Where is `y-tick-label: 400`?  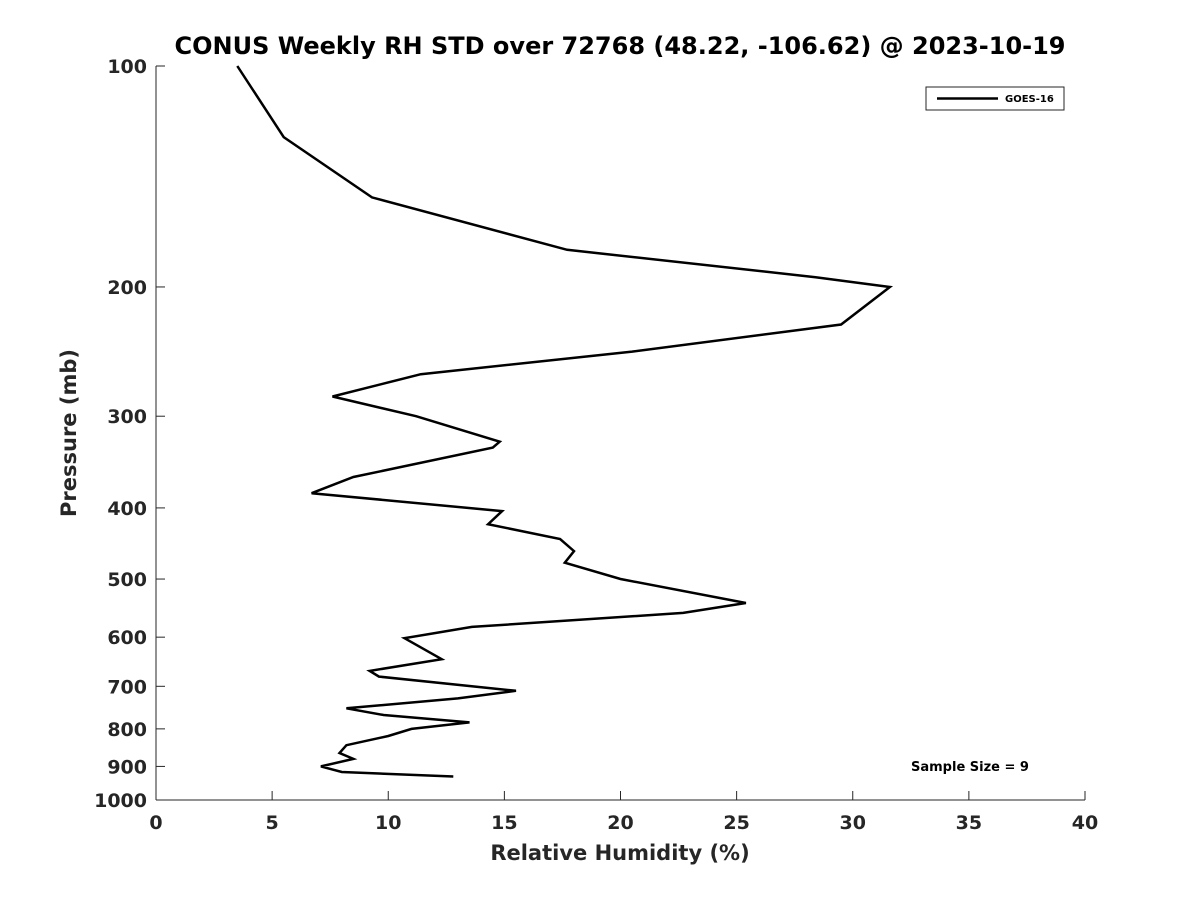
y-tick-label: 400 is located at coordinates (127, 509).